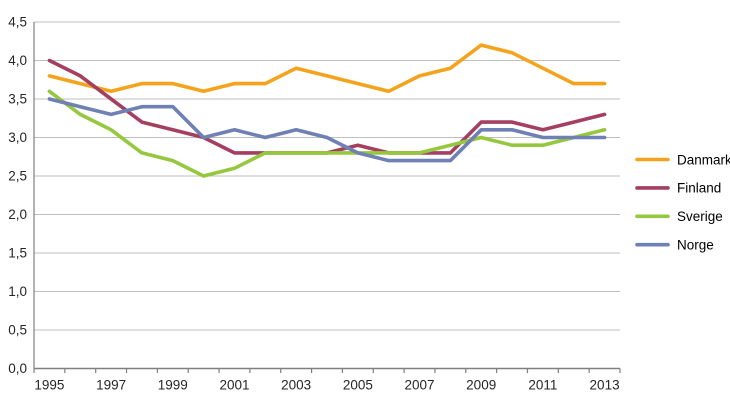 This screenshot has width=730, height=410. Describe the element at coordinates (674, 245) in the screenshot. I see `legend-item-norge: Norge` at that location.